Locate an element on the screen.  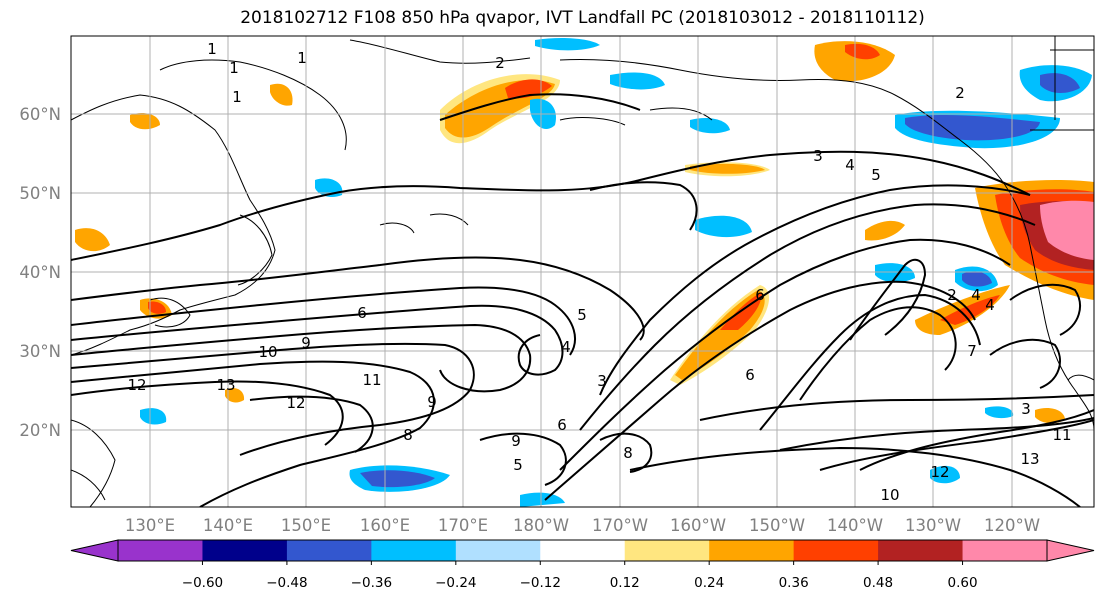
colorbar-tick-label: −0.60 is located at coordinates (202, 583).